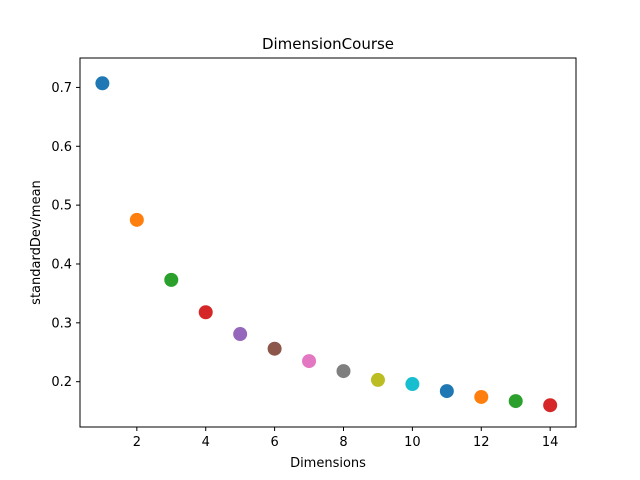 The image size is (640, 480). I want to click on x-tick-label: 8, so click(343, 442).